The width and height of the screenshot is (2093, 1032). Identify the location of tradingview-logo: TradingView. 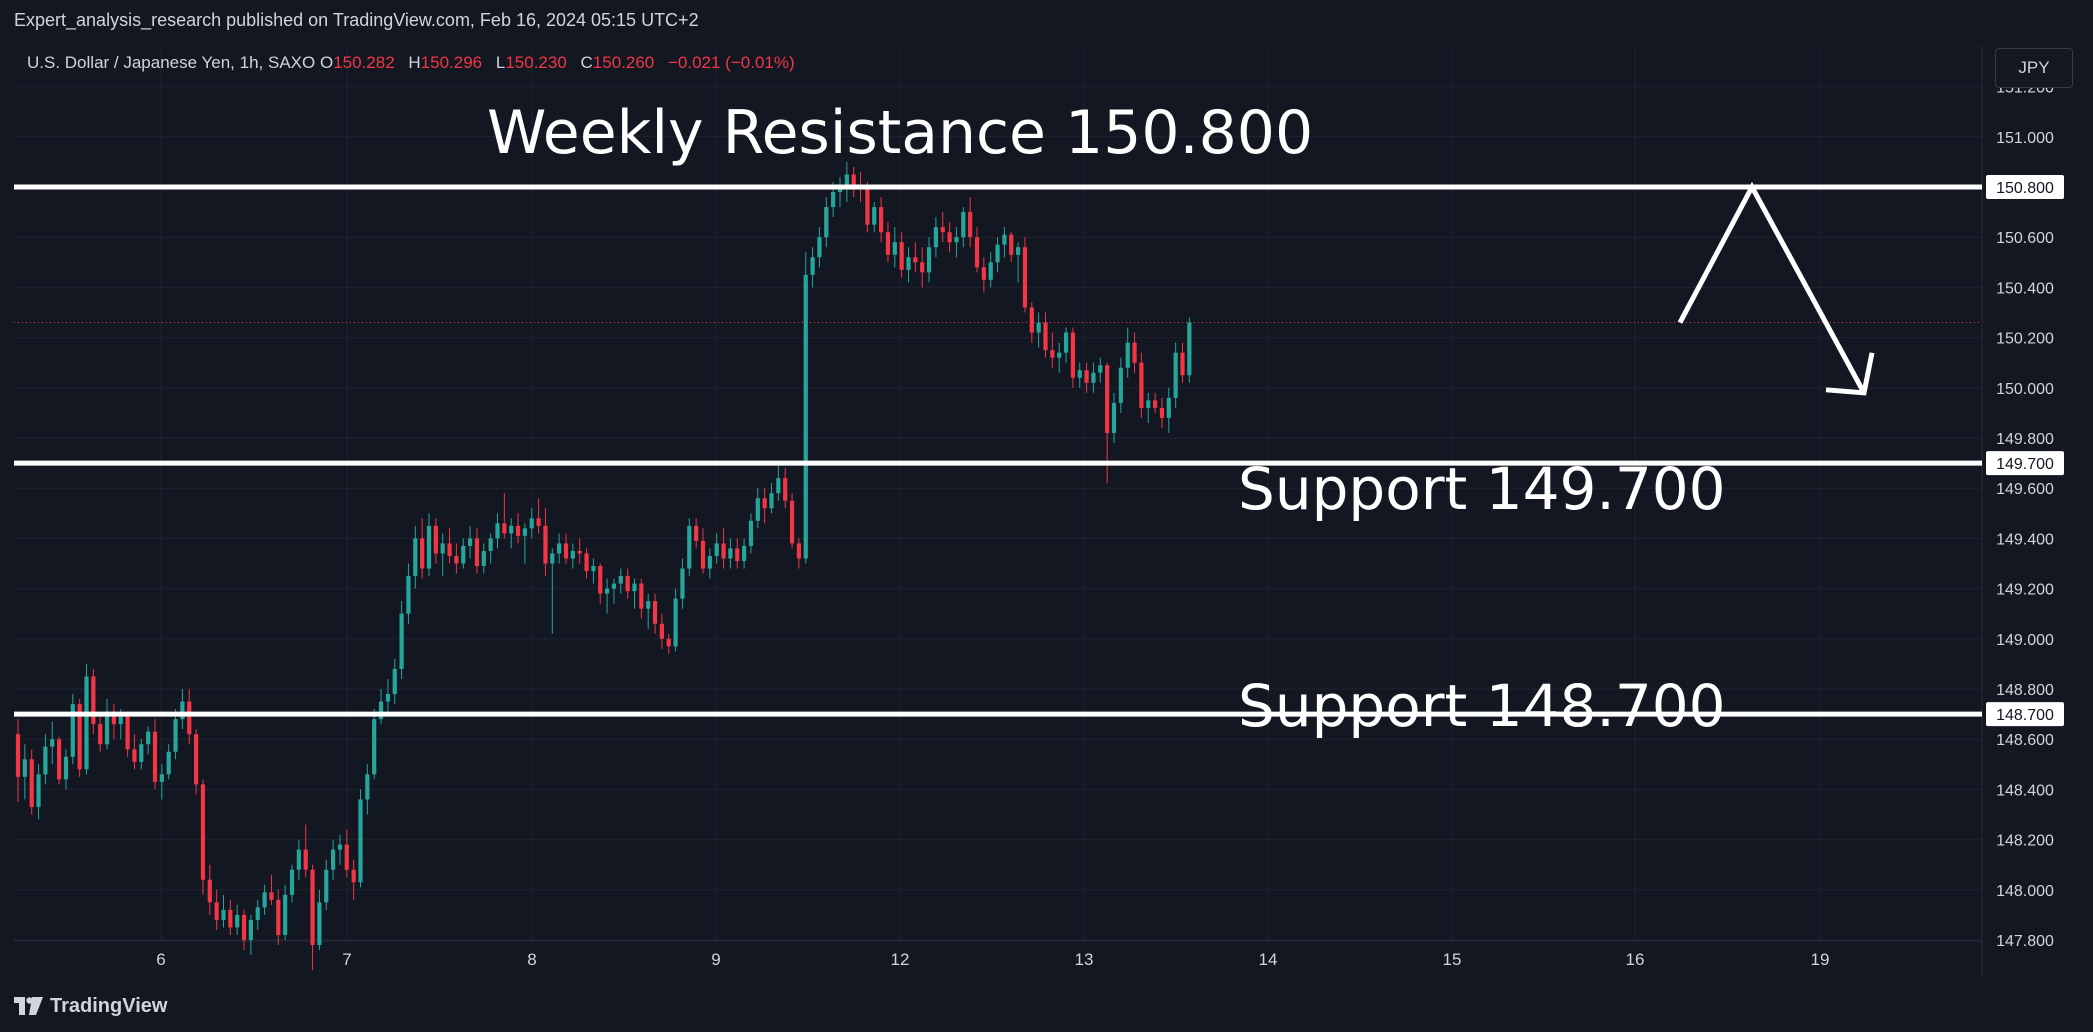
(90, 1006).